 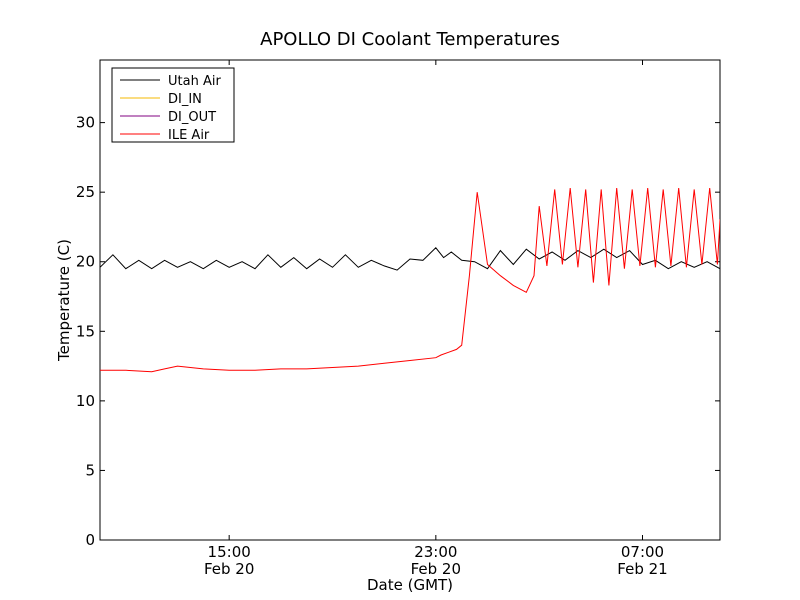 I want to click on y-tick-label: 10, so click(x=85, y=401).